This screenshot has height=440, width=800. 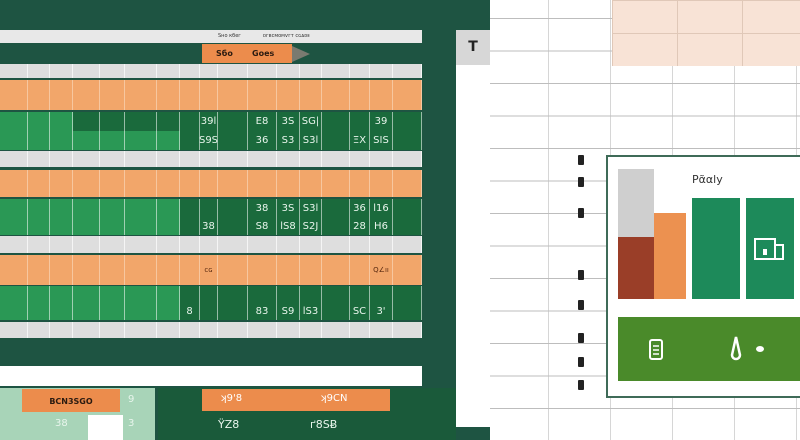 What do you see at coordinates (288, 208) in the screenshot?
I see `table-cell: 3S` at bounding box center [288, 208].